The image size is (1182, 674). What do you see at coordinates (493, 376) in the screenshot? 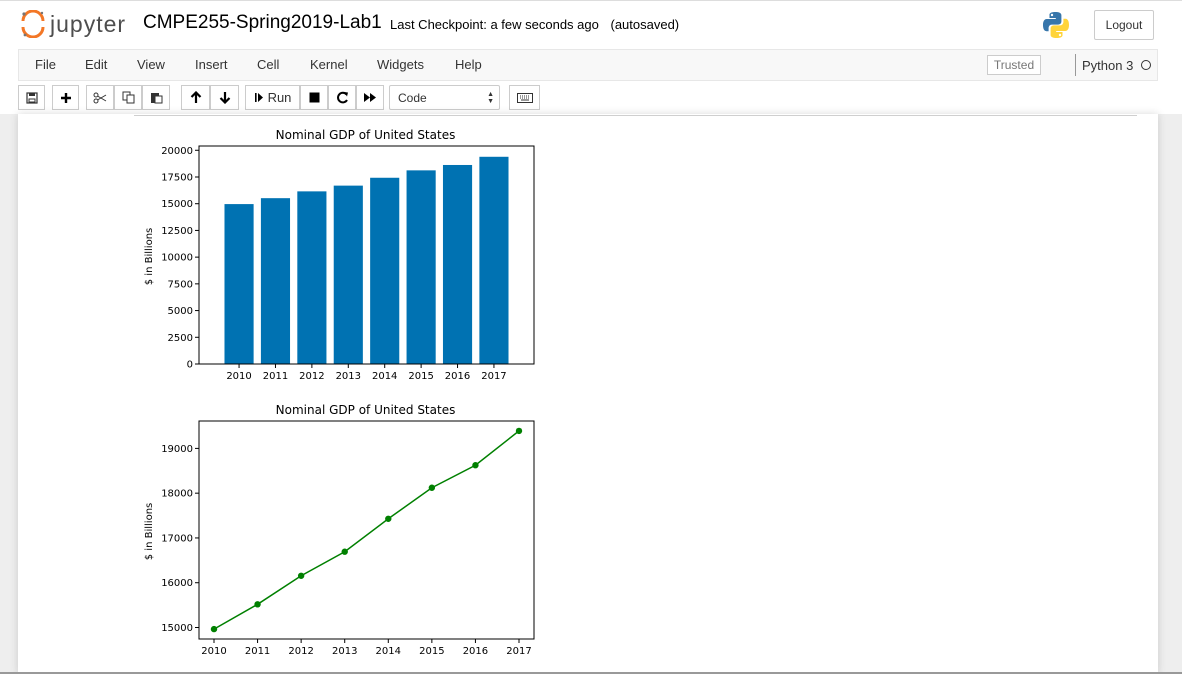
I see `x-tick-label: 2017` at bounding box center [493, 376].